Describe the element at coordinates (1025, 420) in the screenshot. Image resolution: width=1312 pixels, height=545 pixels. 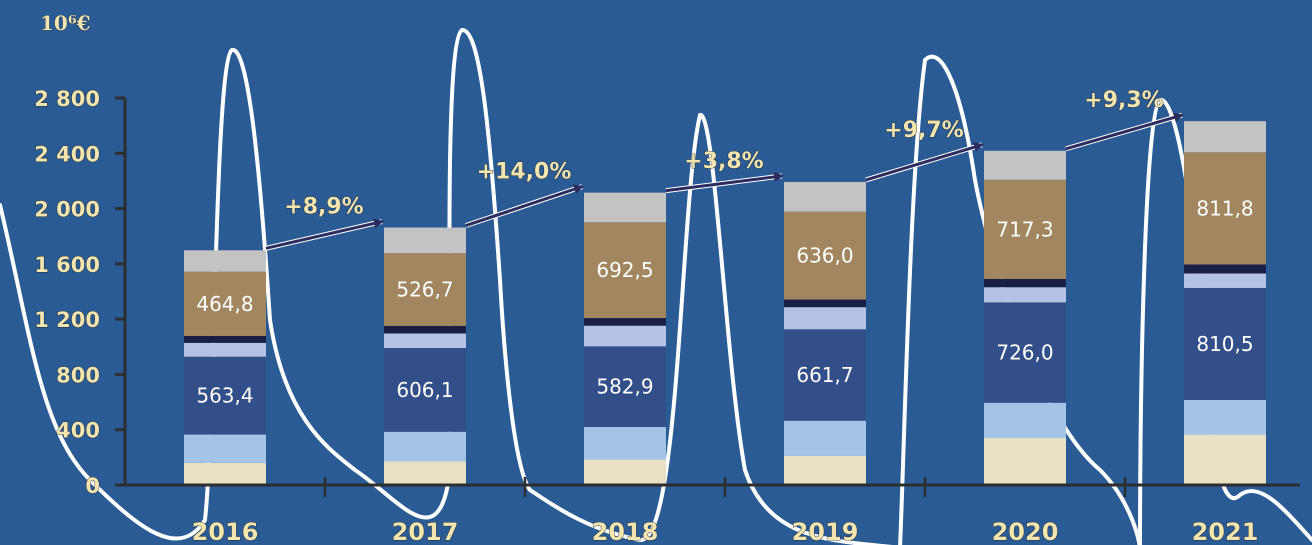
I see `bar-segment-2020-s1` at that location.